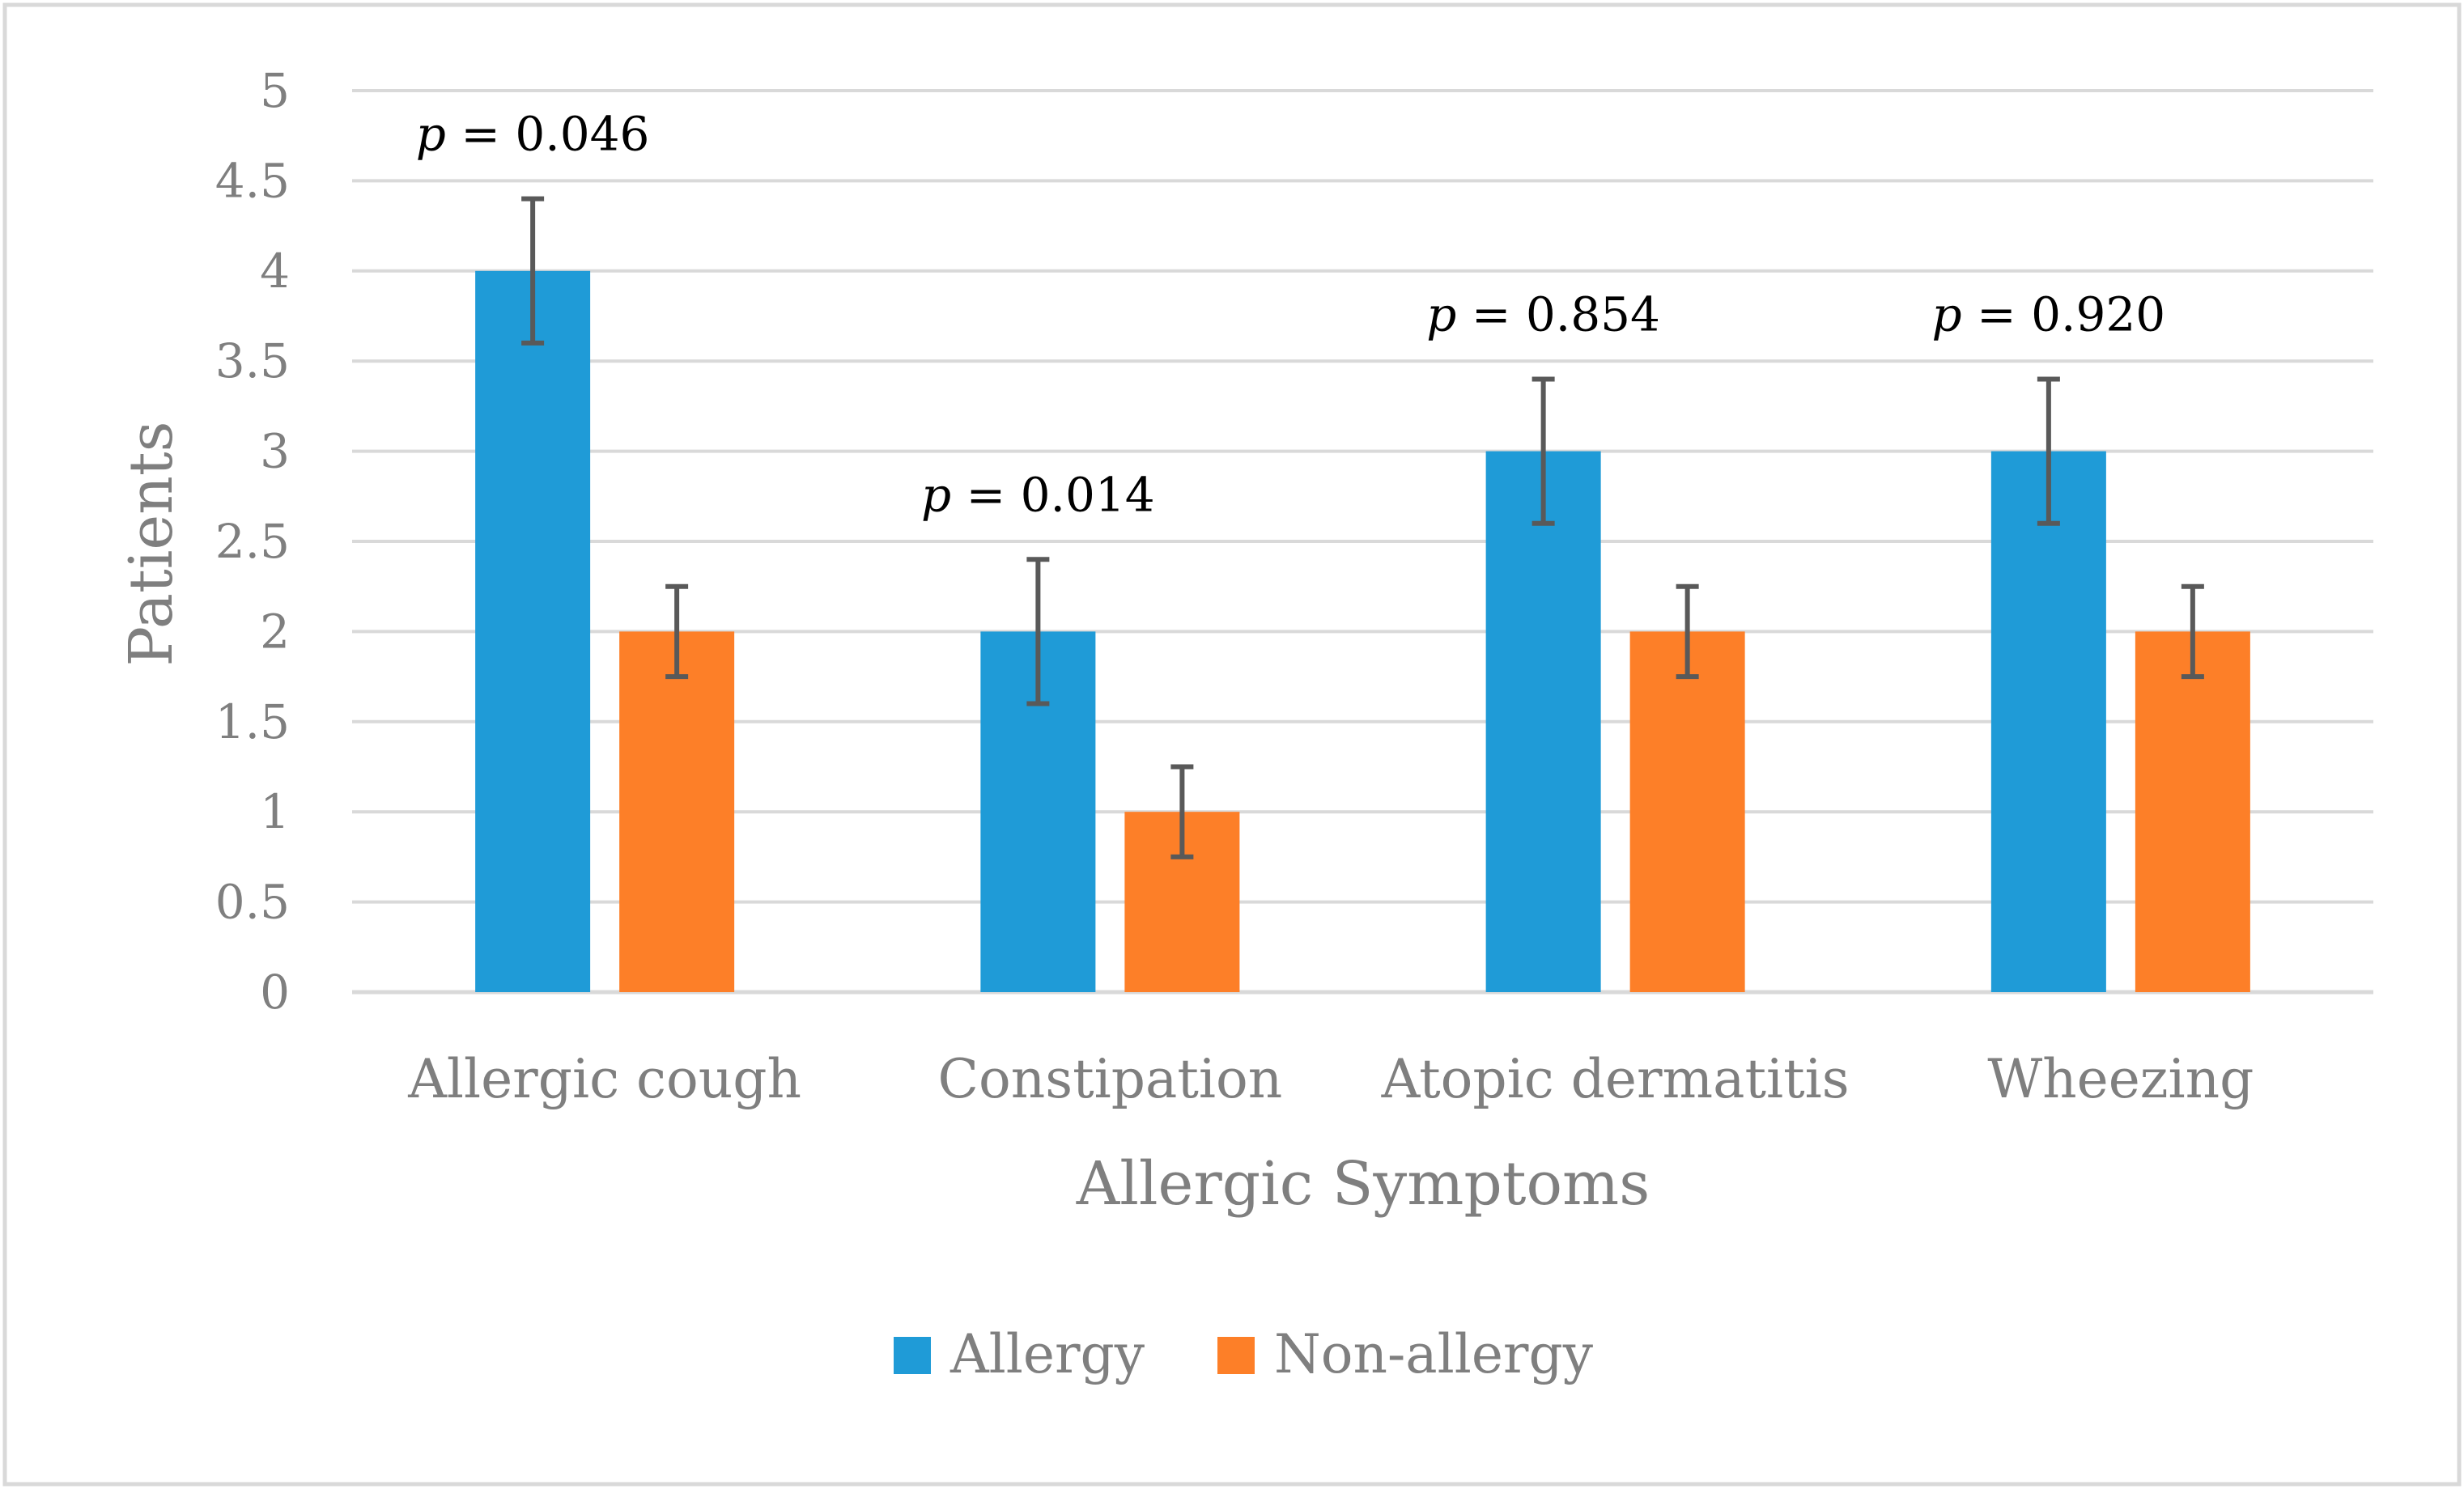 The image size is (2464, 1489). I want to click on y-tick-label: 1.5, so click(253, 721).